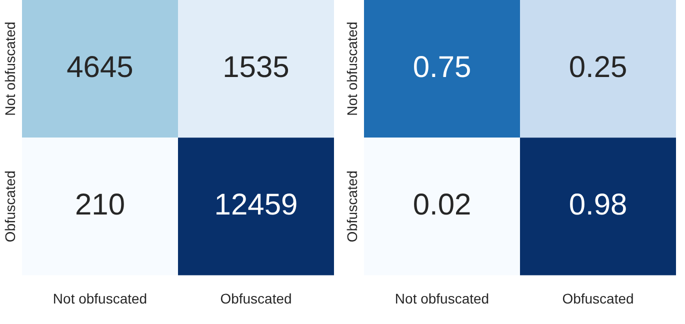  What do you see at coordinates (100, 205) in the screenshot?
I see `data-label: 210` at bounding box center [100, 205].